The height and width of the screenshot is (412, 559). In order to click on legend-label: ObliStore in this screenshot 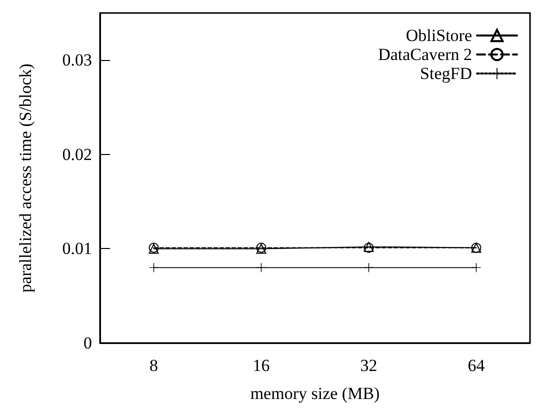, I will do `click(439, 35)`.